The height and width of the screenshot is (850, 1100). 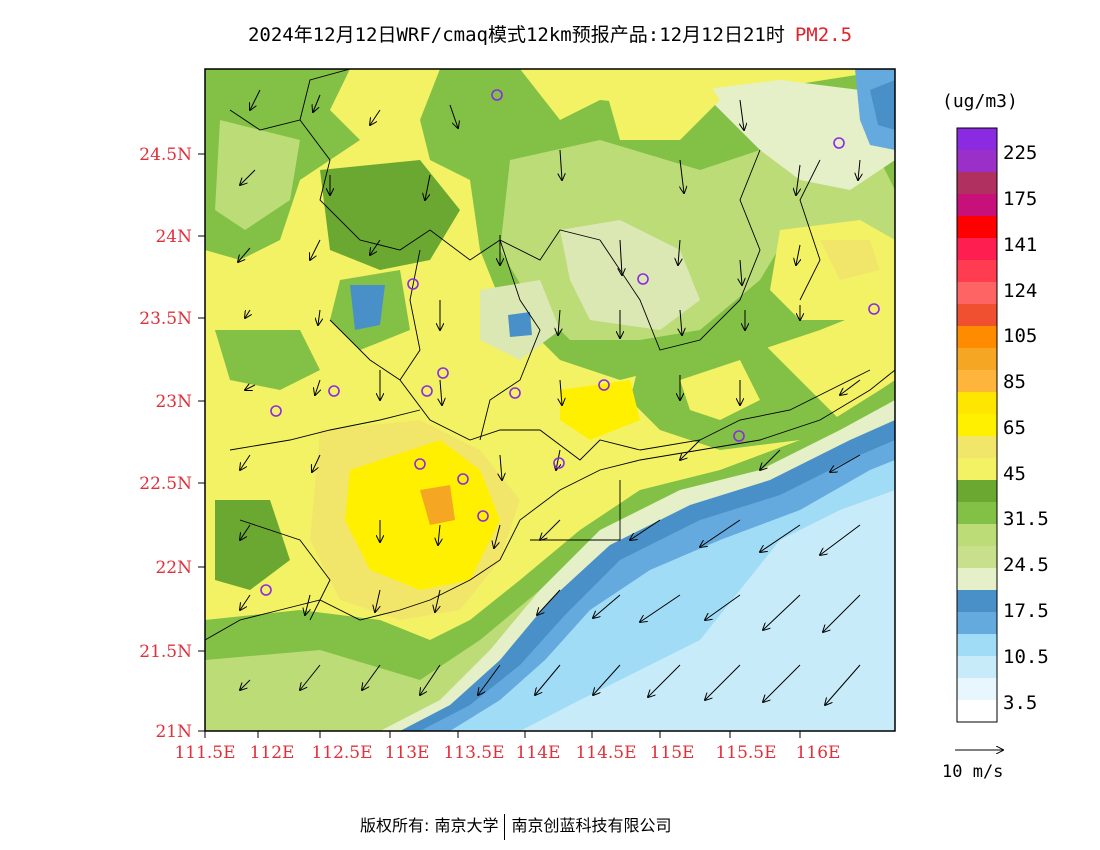 What do you see at coordinates (204, 753) in the screenshot?
I see `x-tick-label: 111.5E` at bounding box center [204, 753].